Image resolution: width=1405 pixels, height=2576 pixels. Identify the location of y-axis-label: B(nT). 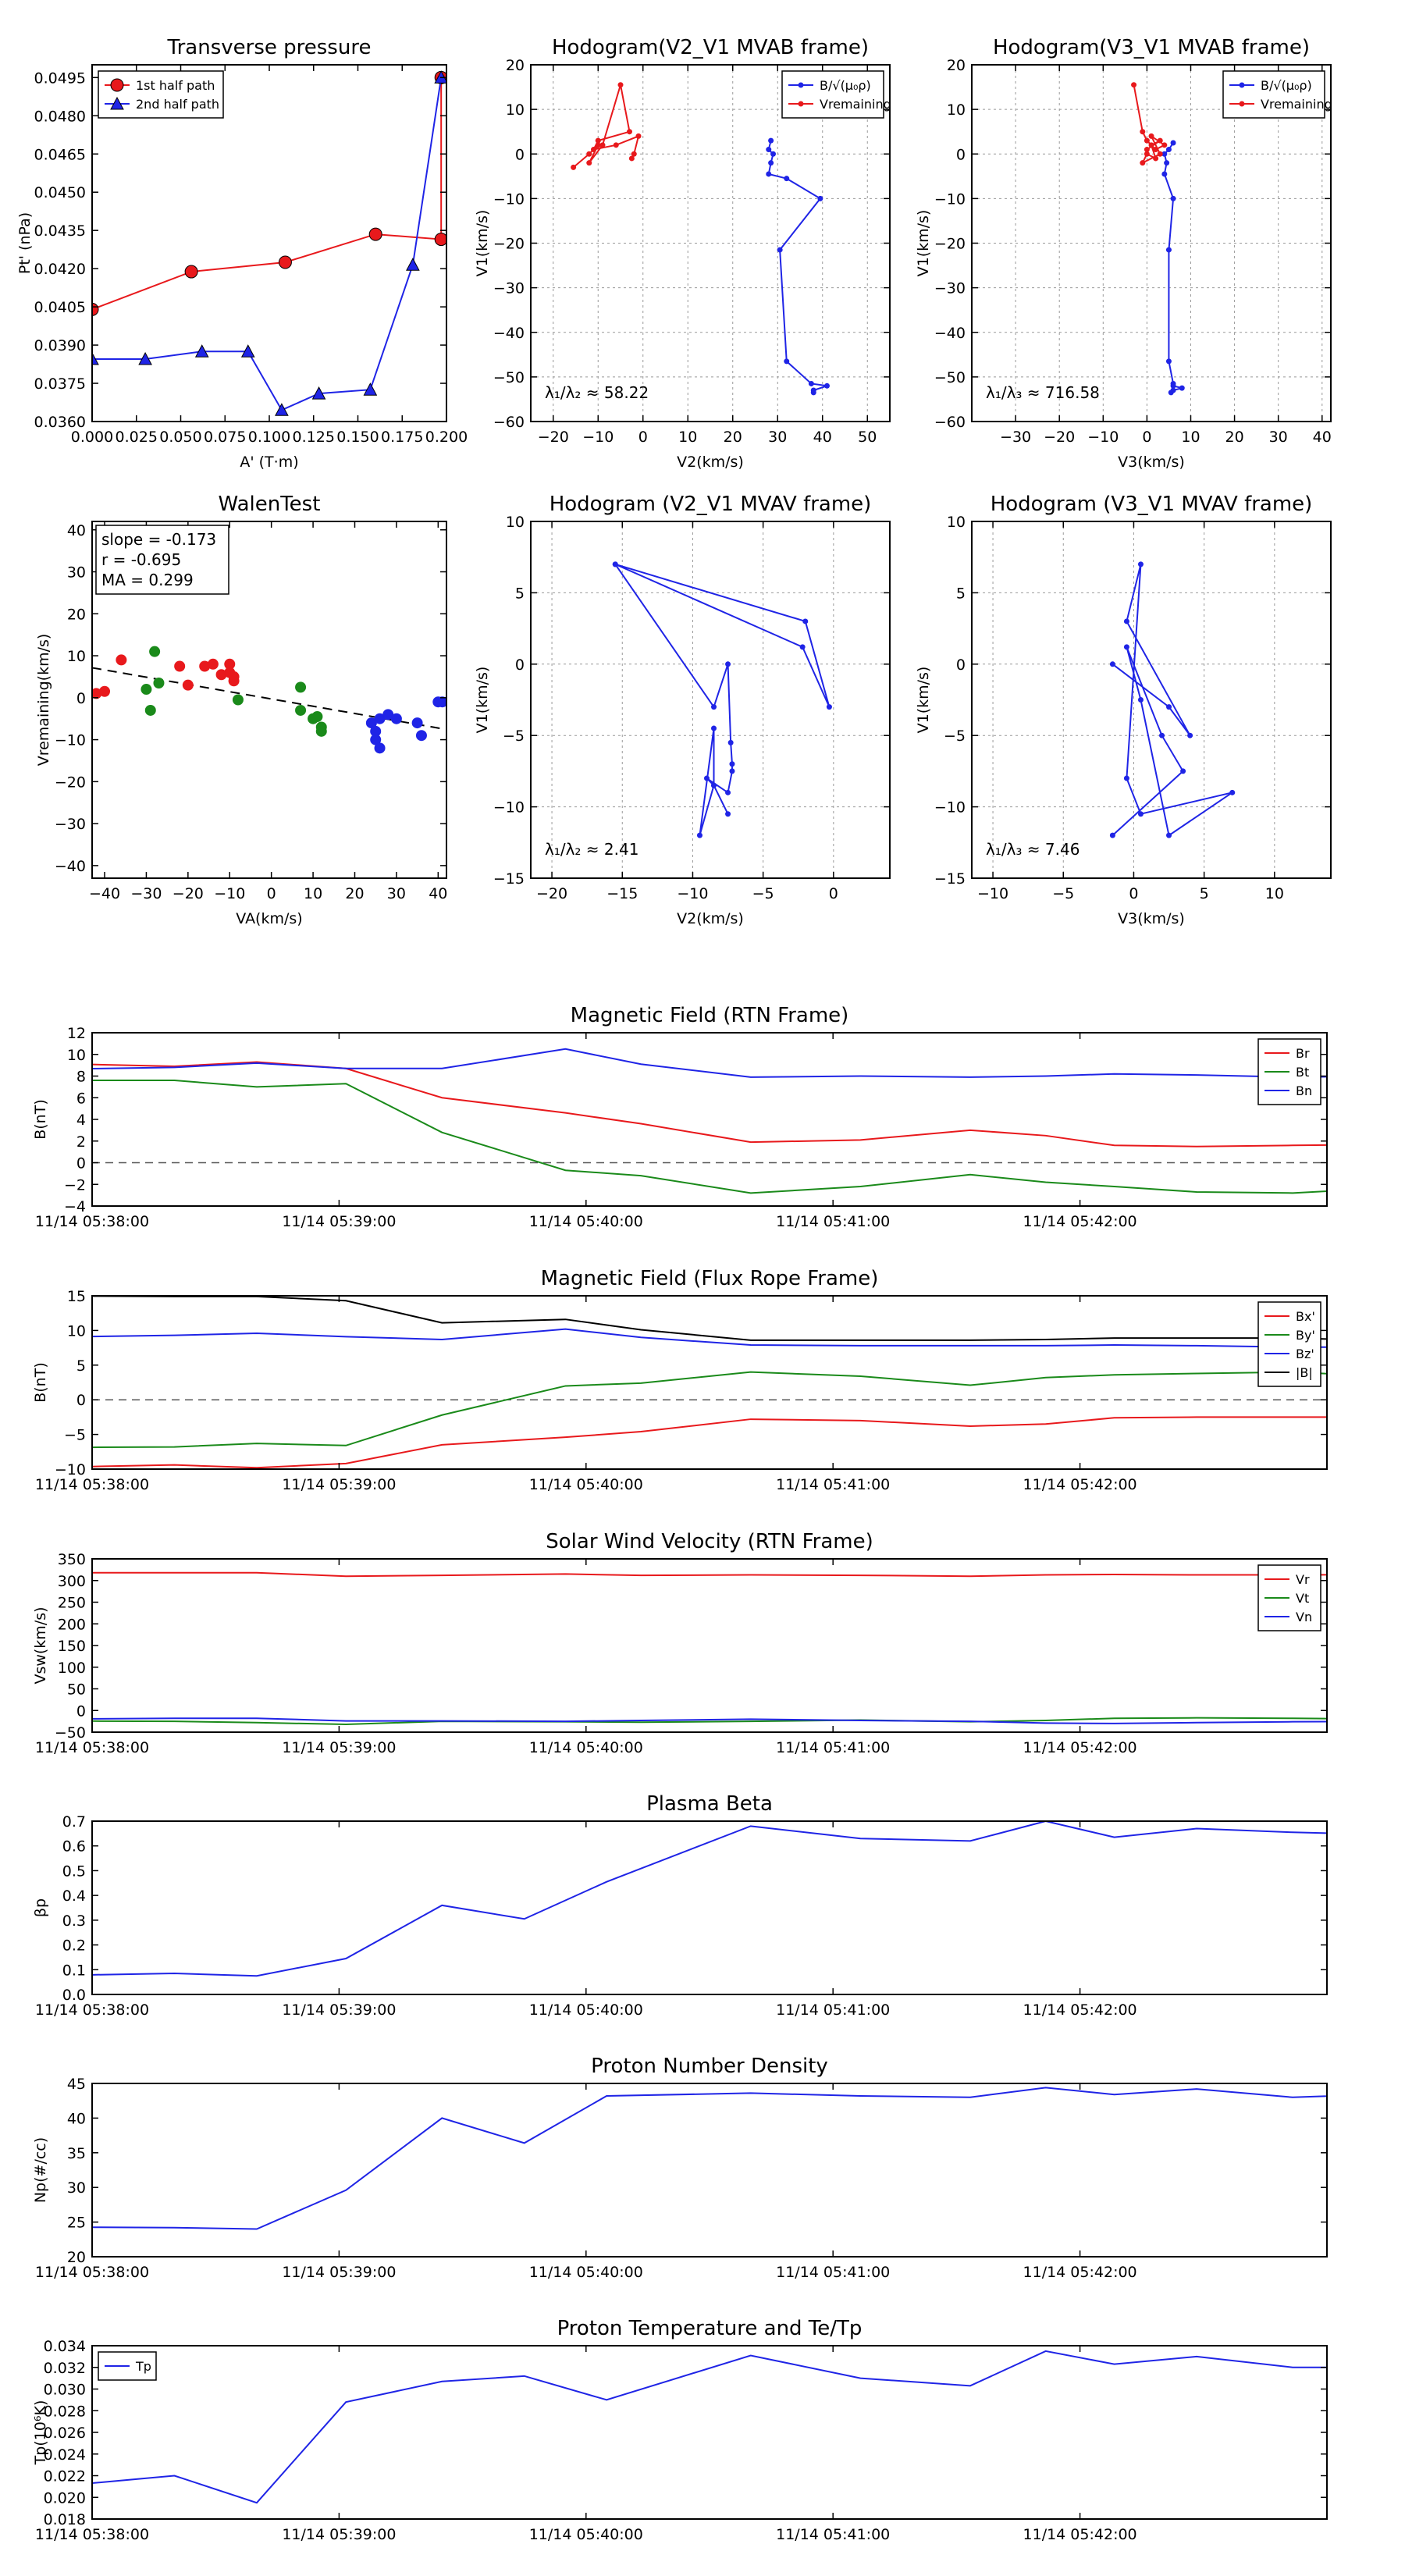
(40, 1119).